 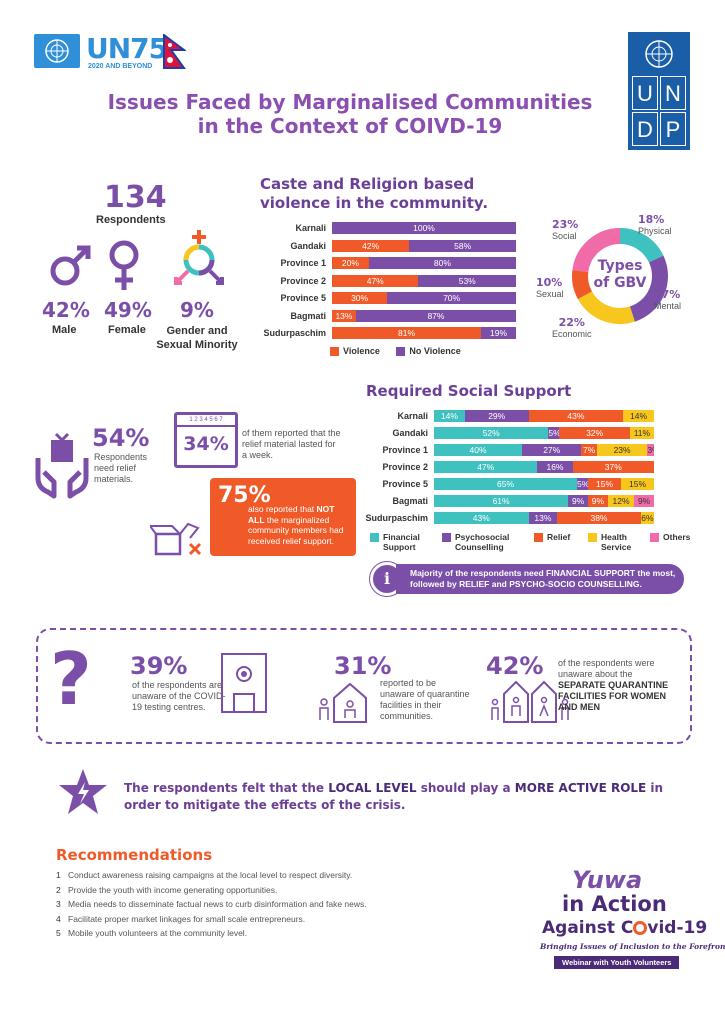 I want to click on chart-bar-segment: 58%, so click(x=462, y=245).